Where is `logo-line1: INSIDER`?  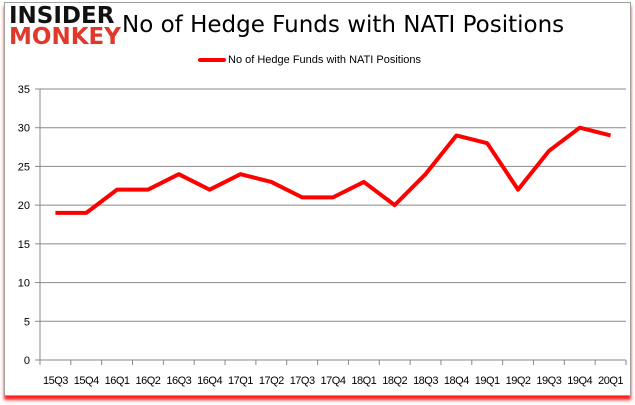 logo-line1: INSIDER is located at coordinates (62, 16).